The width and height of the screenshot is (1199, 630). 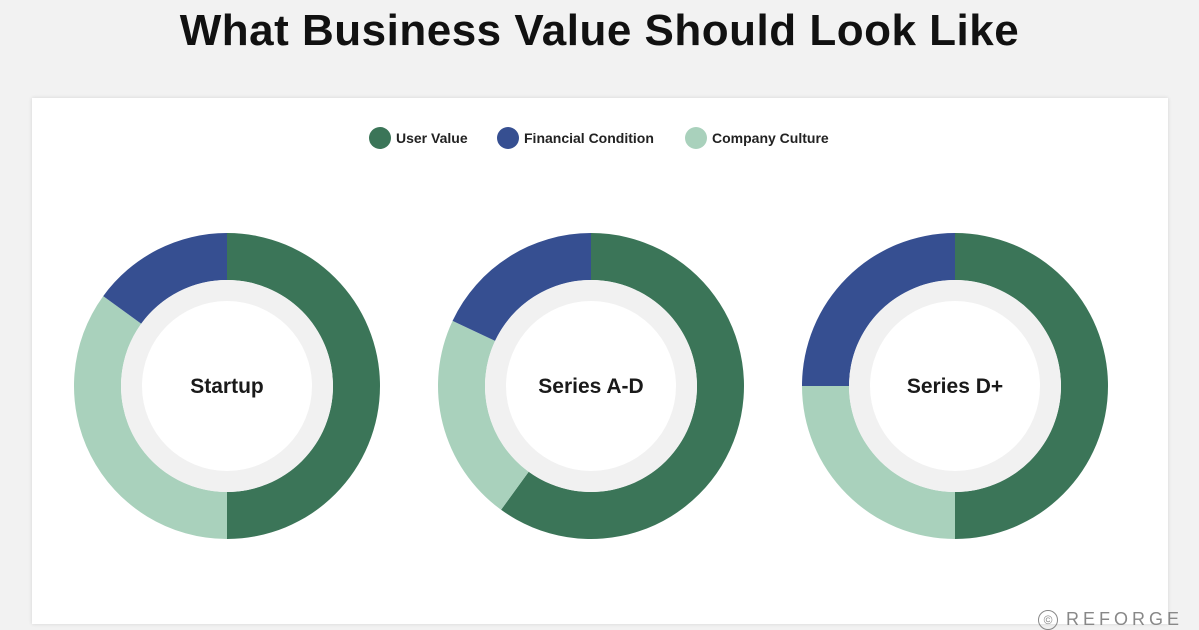 I want to click on donut-chart-series-a-d: Series A-D, so click(x=591, y=386).